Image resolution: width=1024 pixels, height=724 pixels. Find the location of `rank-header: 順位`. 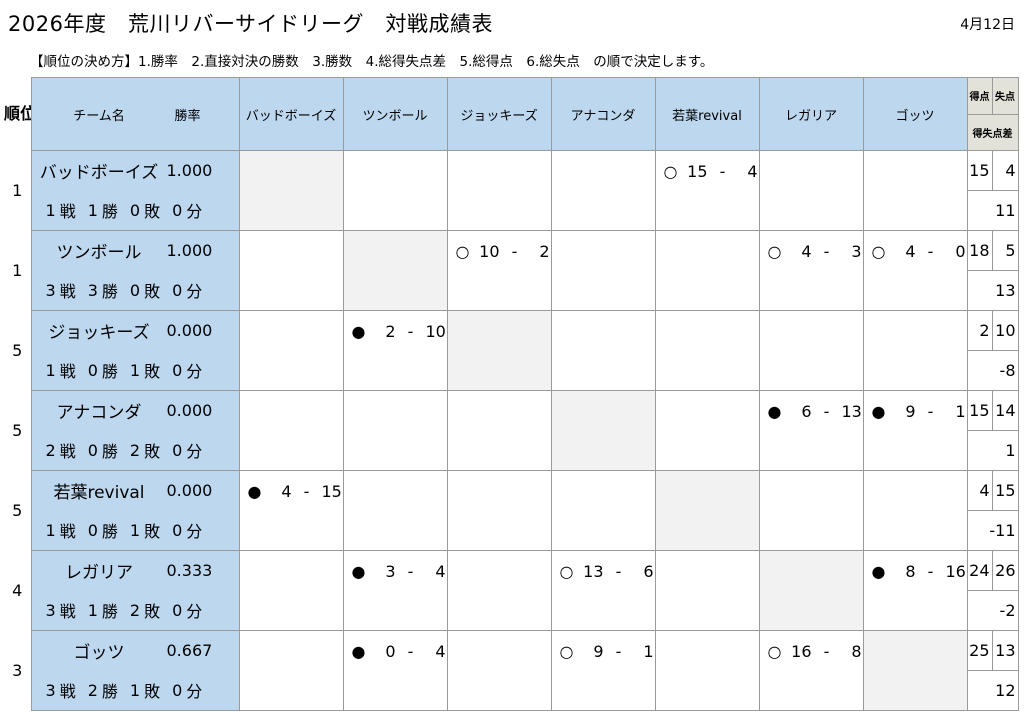

rank-header: 順位 is located at coordinates (17, 113).